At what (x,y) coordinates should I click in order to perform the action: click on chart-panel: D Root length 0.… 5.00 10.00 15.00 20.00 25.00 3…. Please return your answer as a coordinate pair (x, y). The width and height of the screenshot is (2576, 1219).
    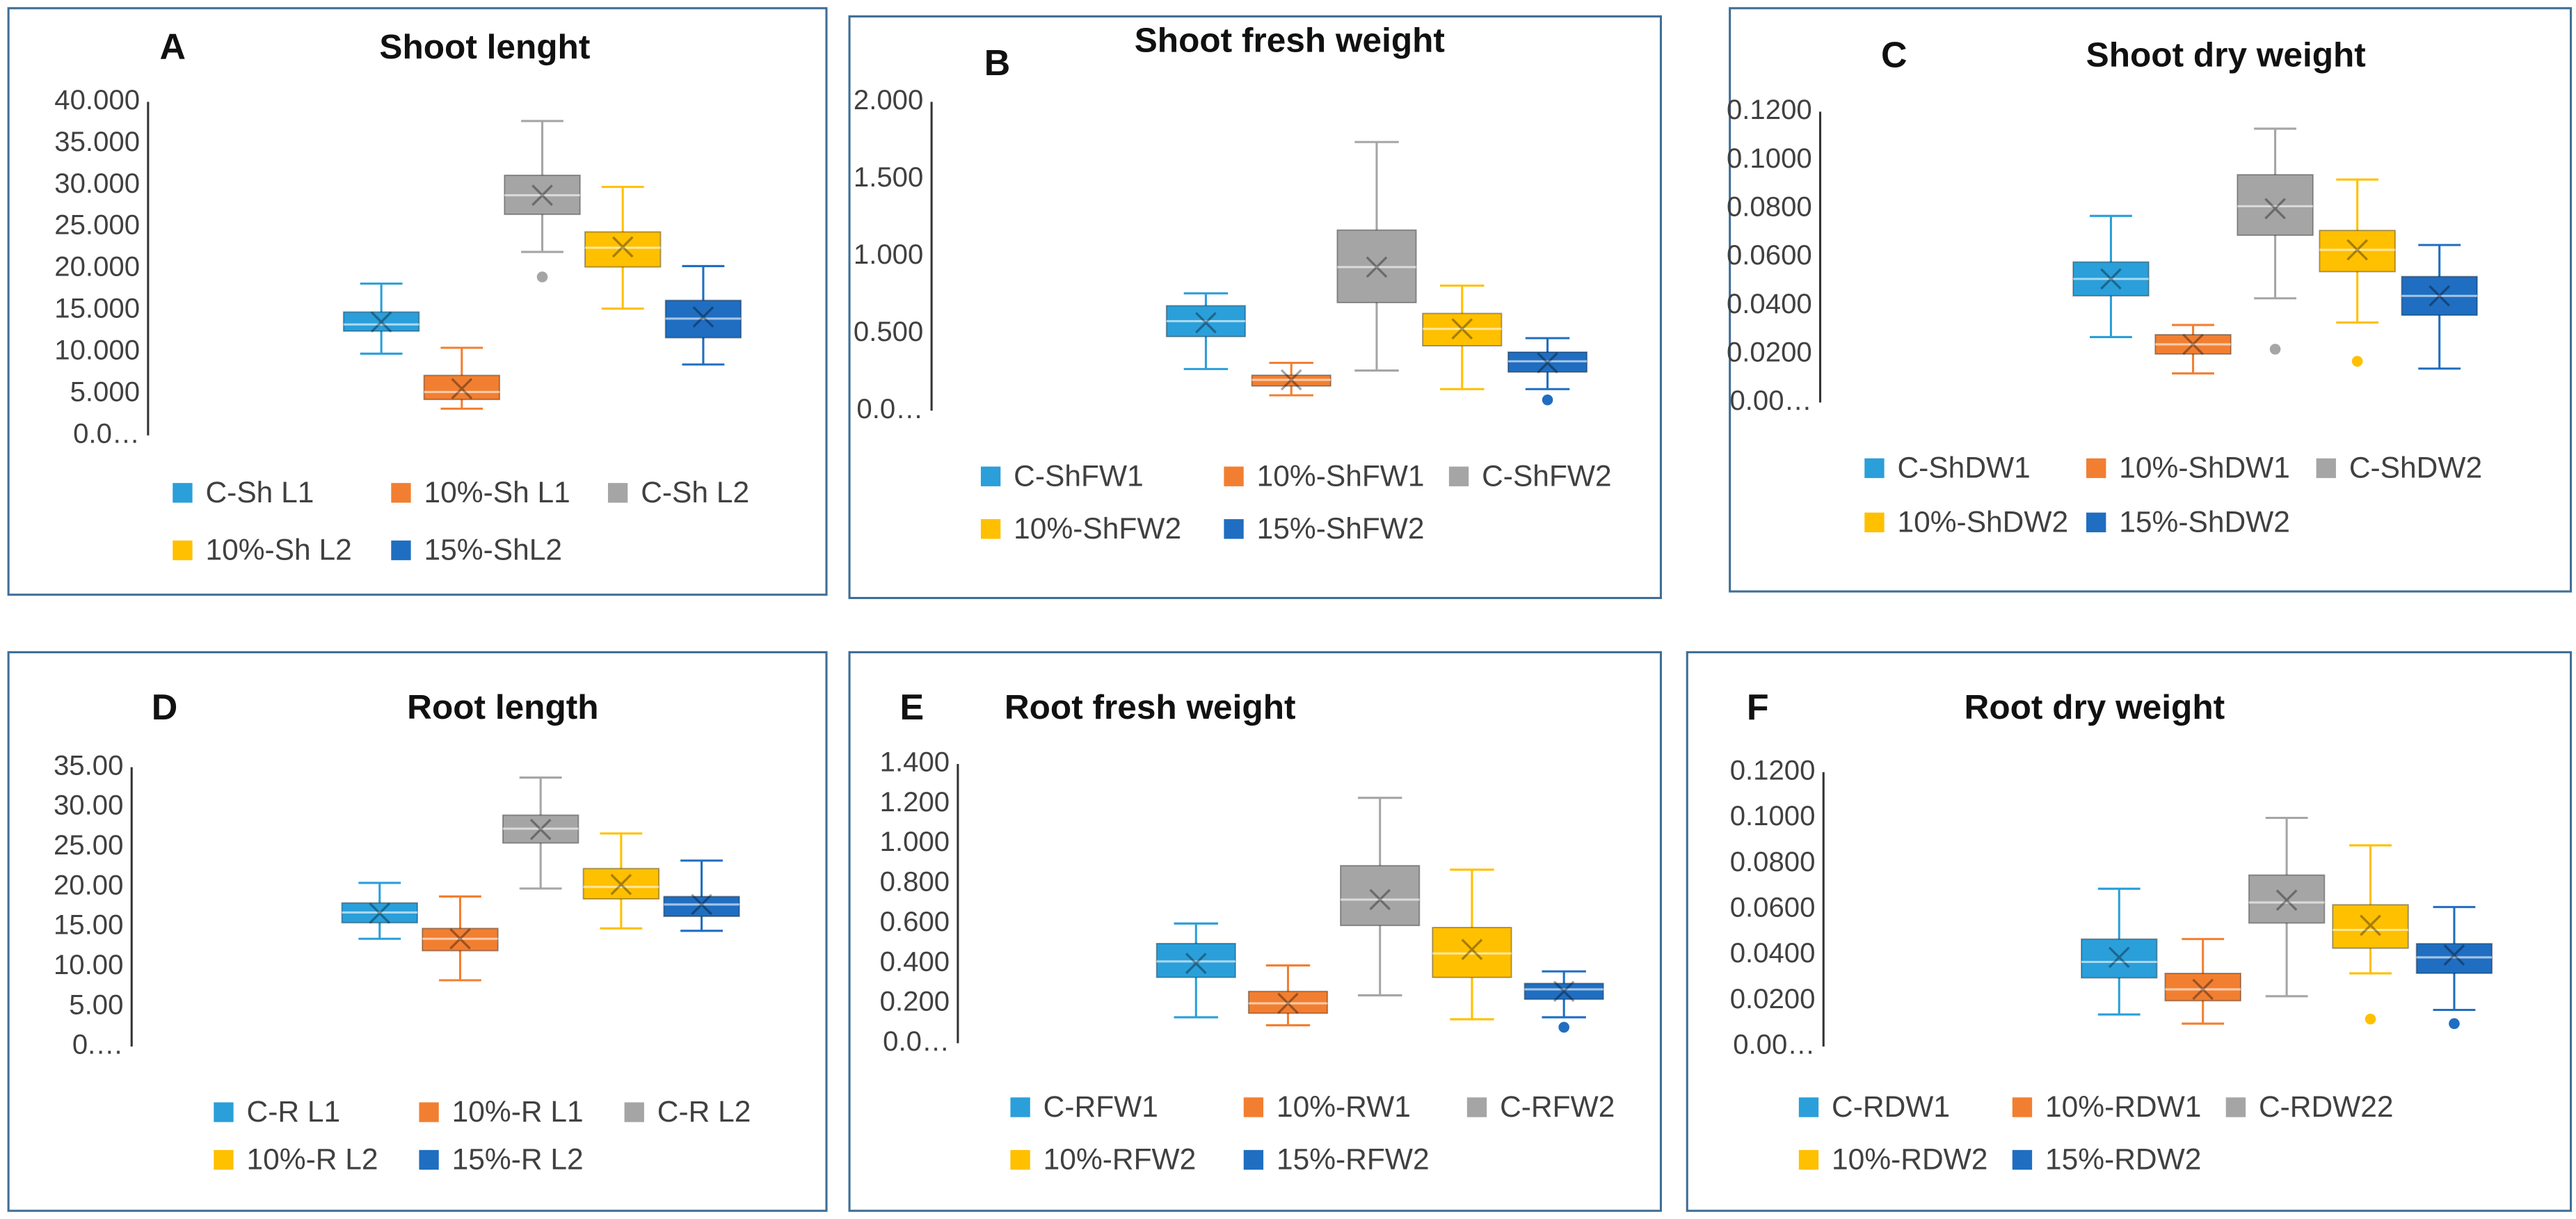
    Looking at the image, I should click on (417, 932).